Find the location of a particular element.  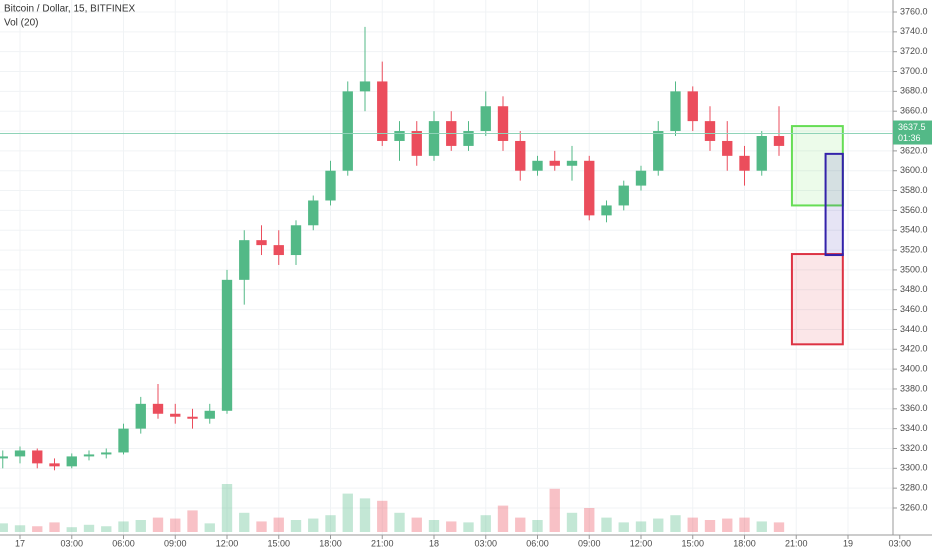

y-tick-label: 3300.0 is located at coordinates (914, 468).